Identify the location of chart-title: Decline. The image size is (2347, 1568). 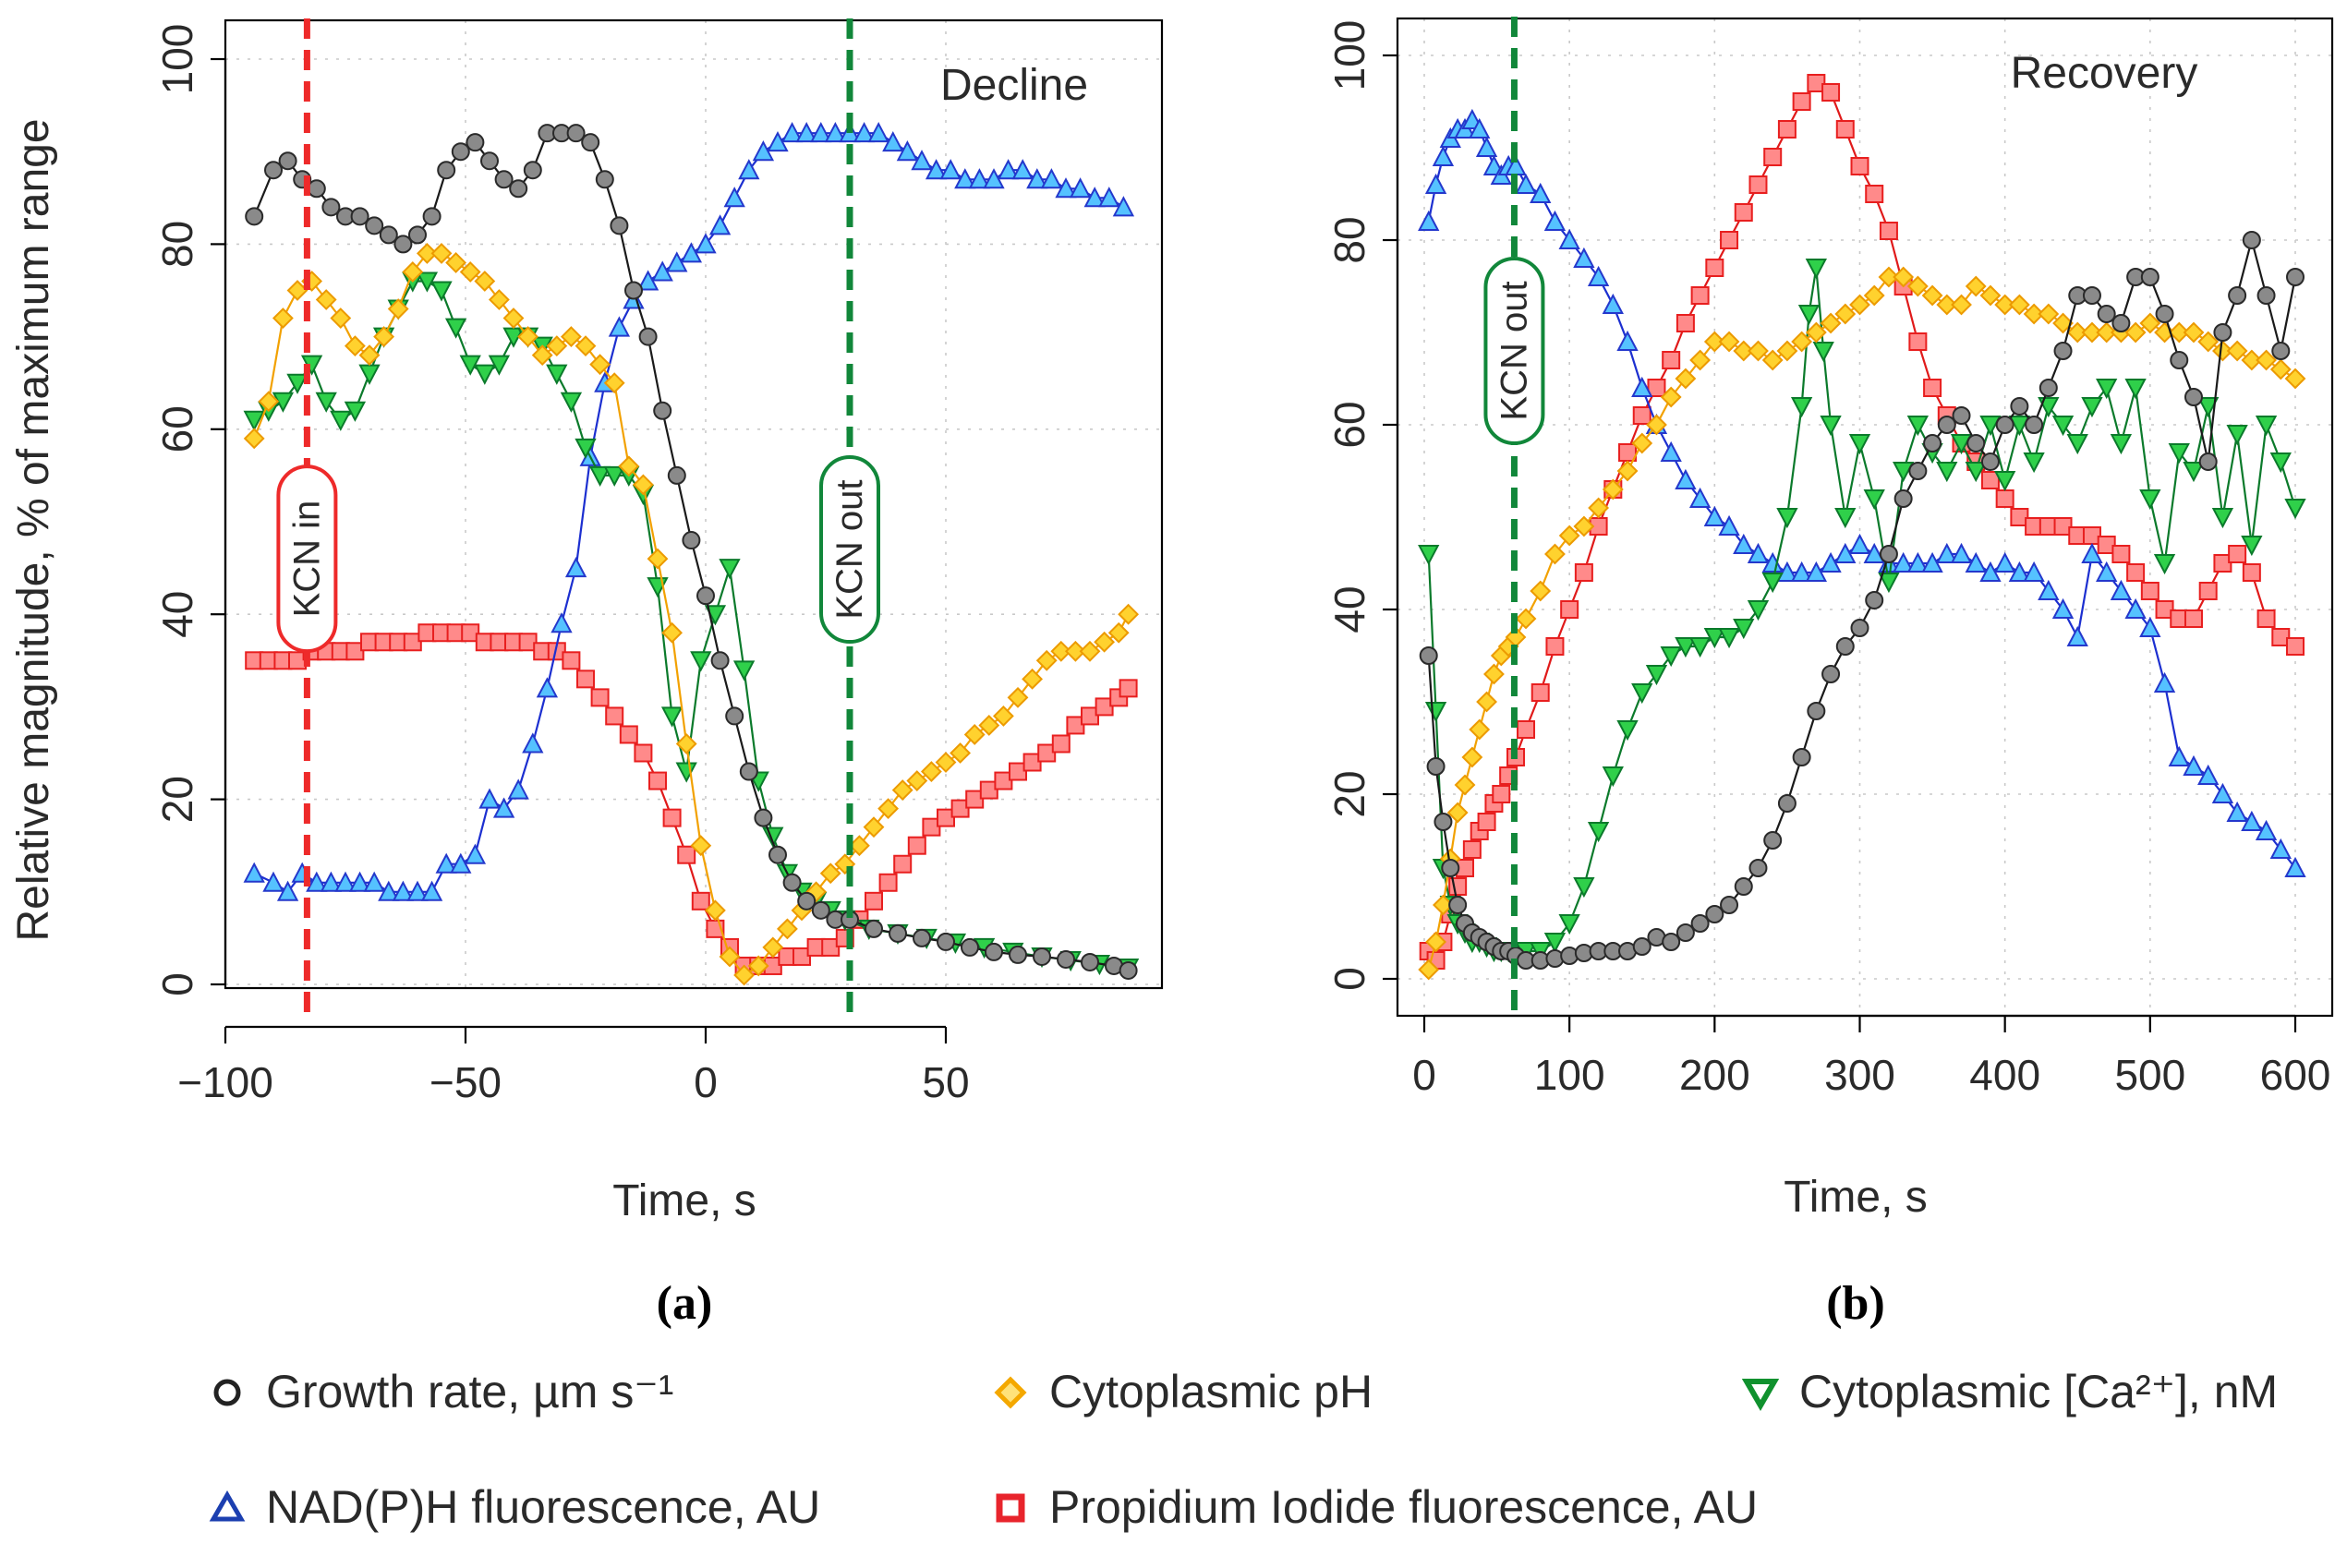
(1014, 85).